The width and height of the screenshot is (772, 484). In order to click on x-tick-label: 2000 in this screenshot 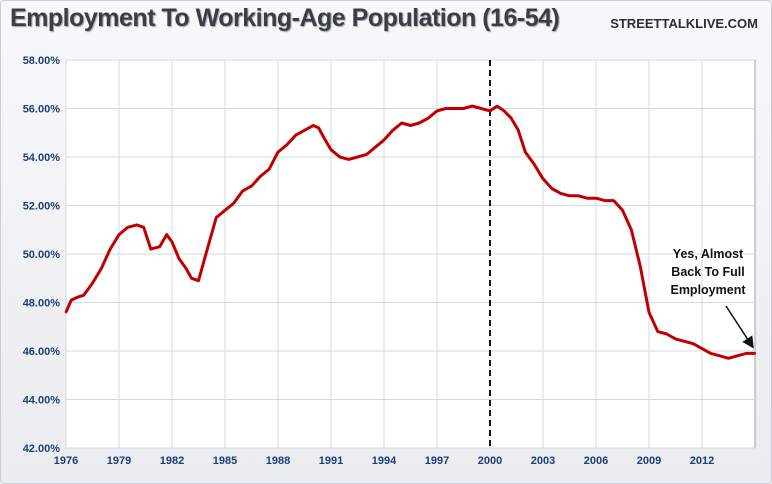, I will do `click(490, 461)`.